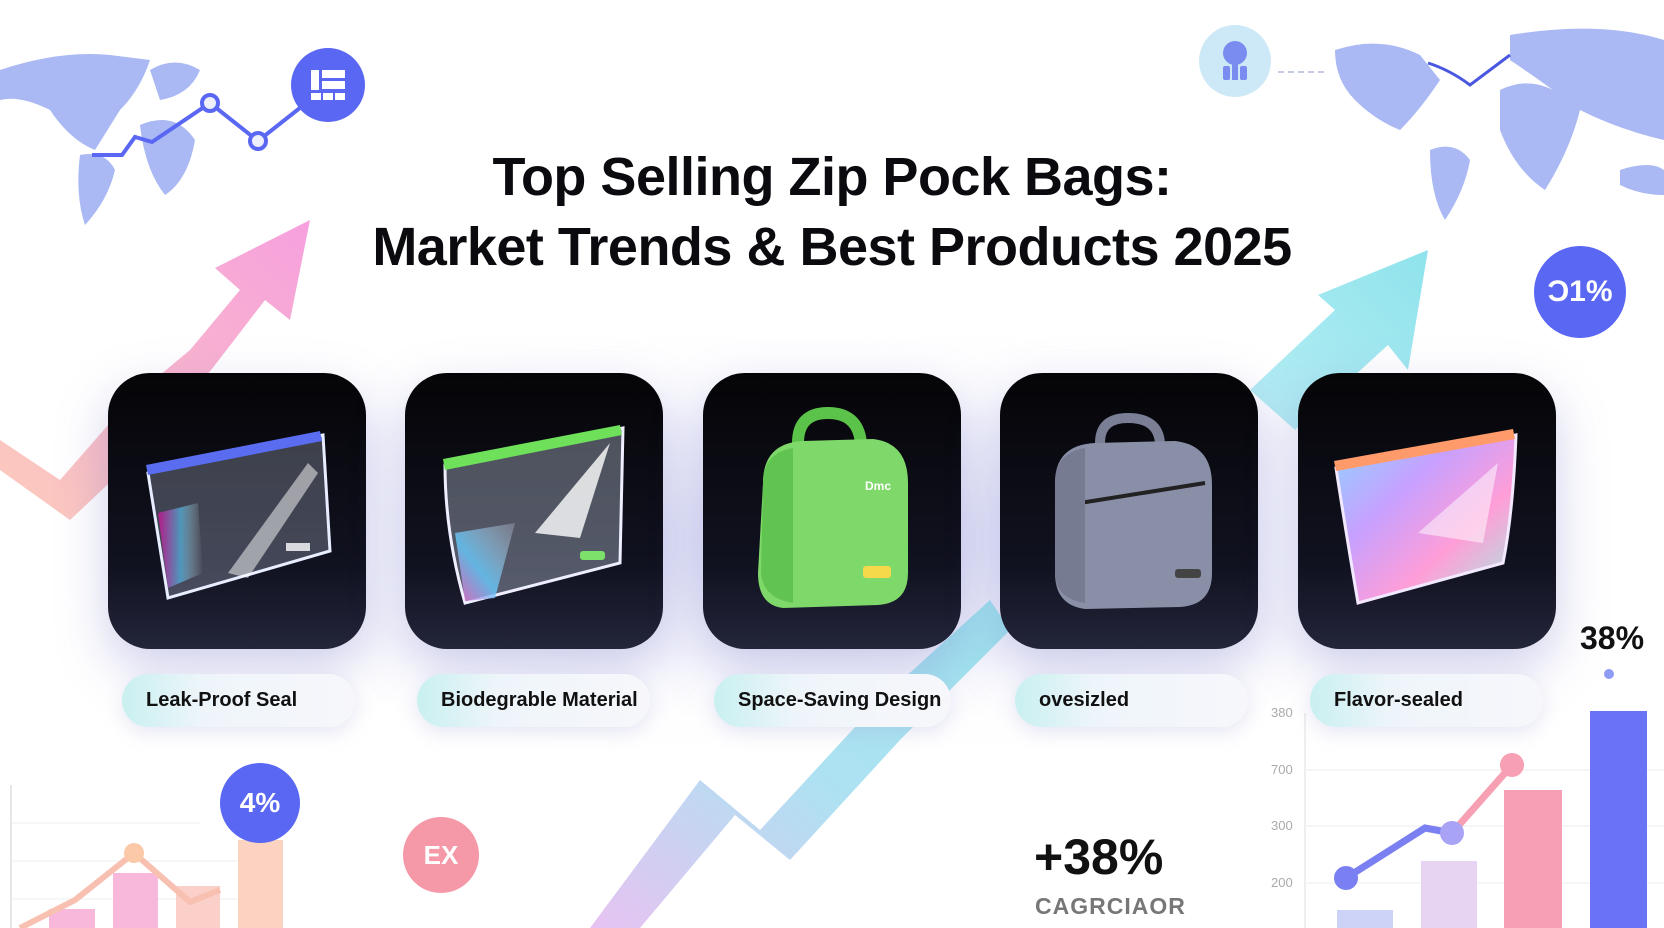 Image resolution: width=1664 pixels, height=928 pixels. What do you see at coordinates (441, 855) in the screenshot?
I see `ex-badge: EX` at bounding box center [441, 855].